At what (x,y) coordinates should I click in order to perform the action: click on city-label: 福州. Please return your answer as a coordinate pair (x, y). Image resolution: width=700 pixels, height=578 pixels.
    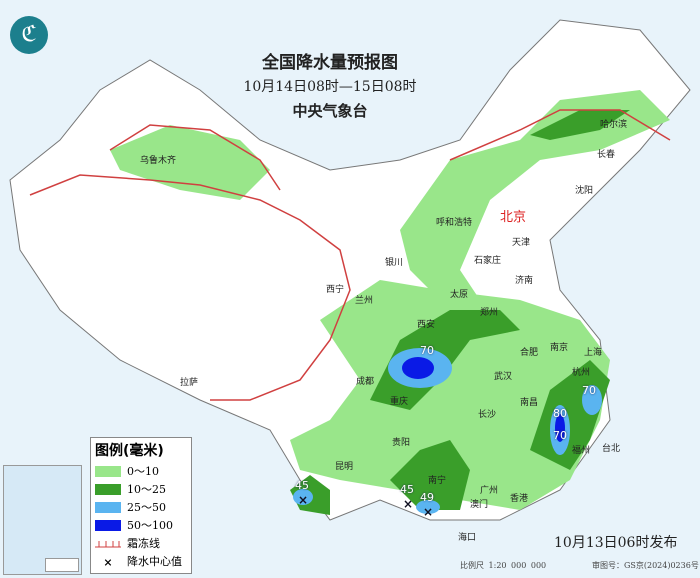
    Looking at the image, I should click on (581, 451).